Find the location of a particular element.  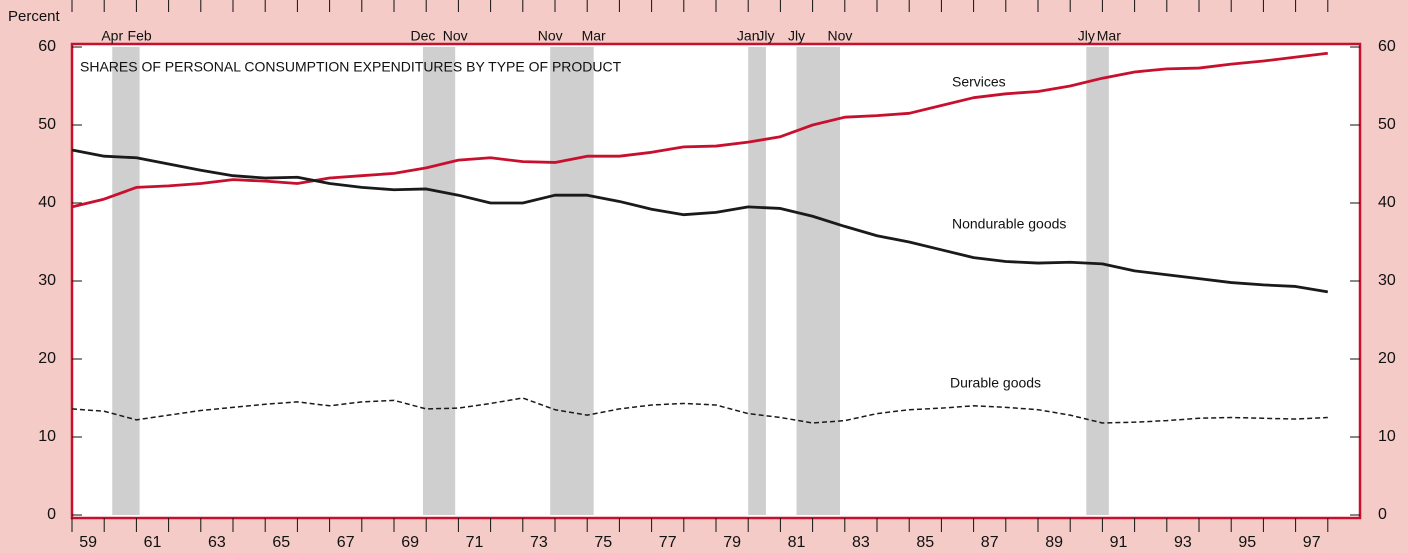

recession-start-label: Apr is located at coordinates (112, 36).